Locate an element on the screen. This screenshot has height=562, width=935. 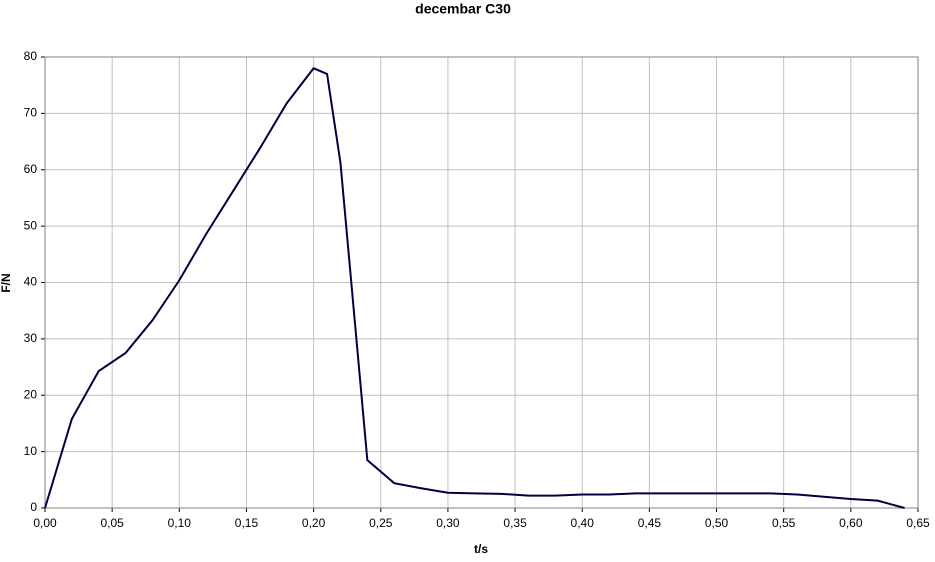
x-tick-label: 0,35 is located at coordinates (515, 523).